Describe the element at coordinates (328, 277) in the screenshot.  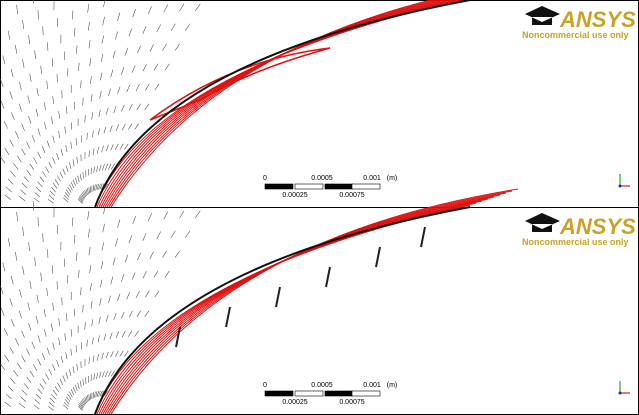
I see `shock` at that location.